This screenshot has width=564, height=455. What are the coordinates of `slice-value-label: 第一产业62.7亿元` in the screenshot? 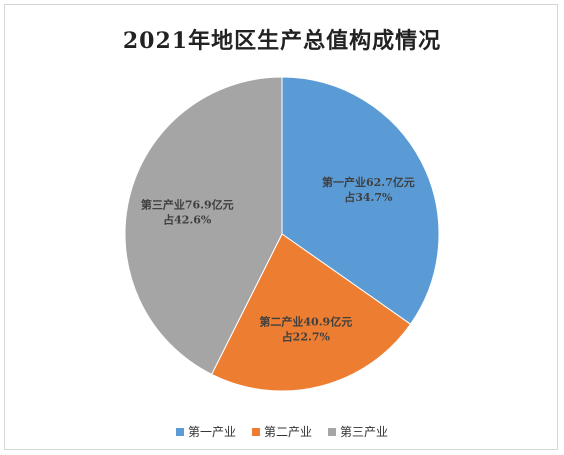 It's located at (368, 182).